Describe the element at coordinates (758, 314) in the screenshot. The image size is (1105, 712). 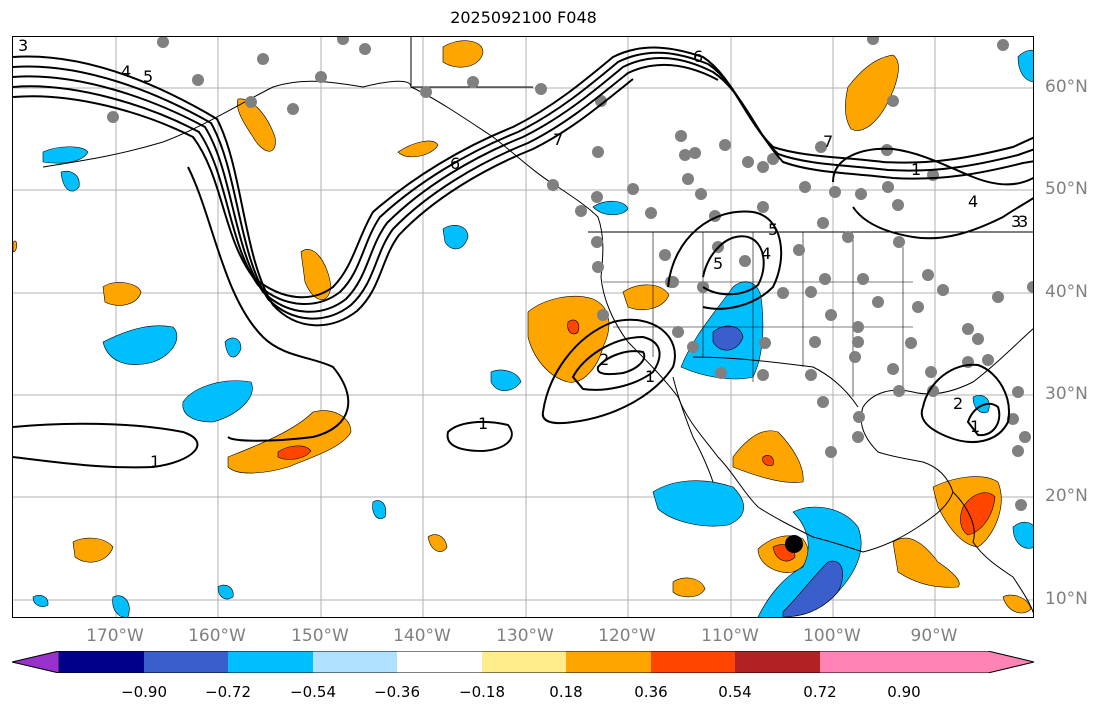
I see `state-boundaries` at that location.